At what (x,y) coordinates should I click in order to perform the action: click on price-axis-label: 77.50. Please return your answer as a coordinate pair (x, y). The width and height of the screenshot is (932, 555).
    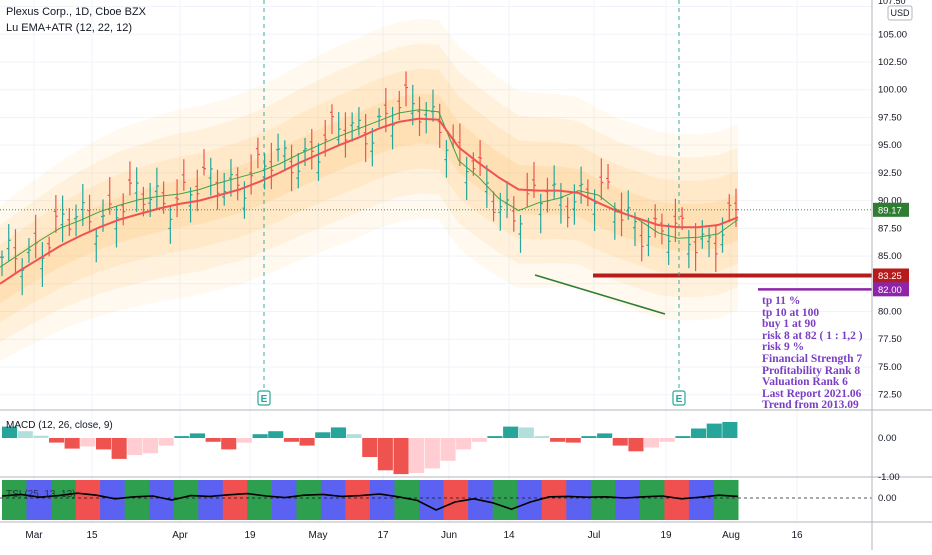
    Looking at the image, I should click on (890, 339).